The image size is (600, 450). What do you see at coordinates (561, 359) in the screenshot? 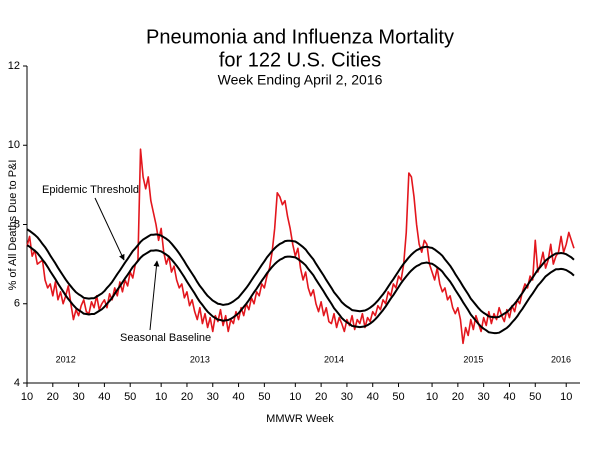
I see `year-label: 2016` at bounding box center [561, 359].